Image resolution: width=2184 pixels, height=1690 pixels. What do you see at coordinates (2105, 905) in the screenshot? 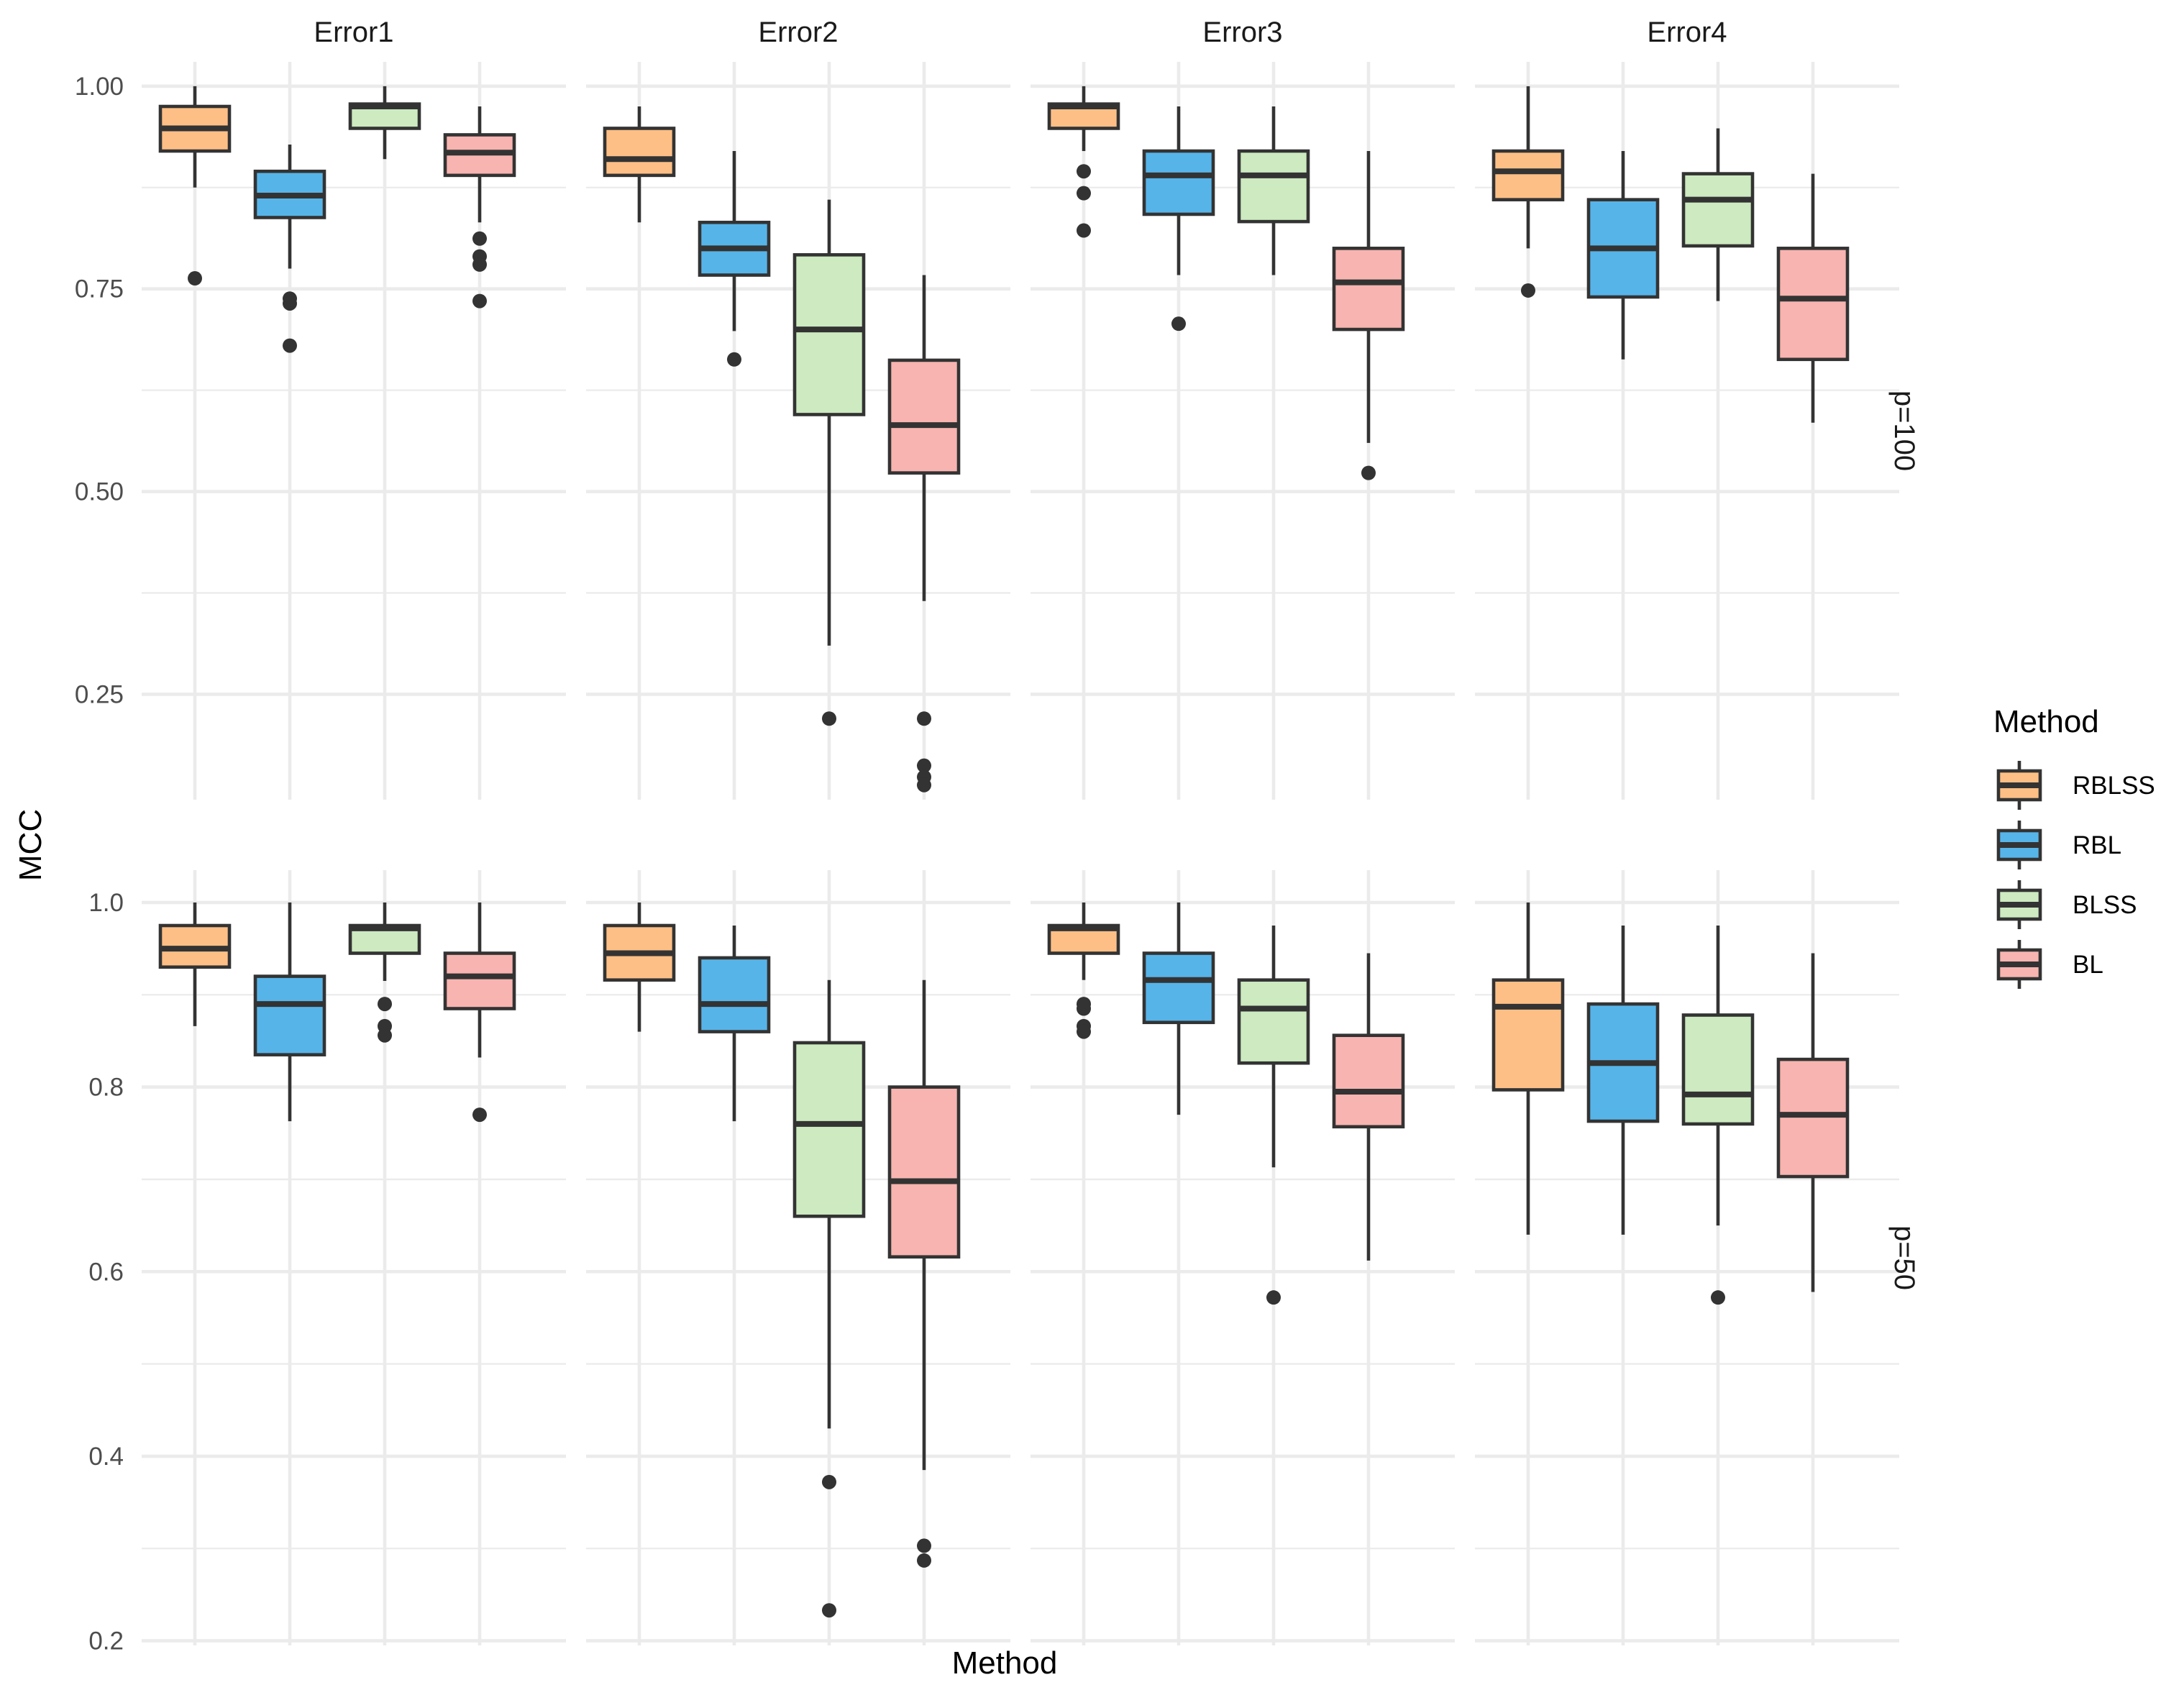
I see `legend-label-blss: BLSS` at bounding box center [2105, 905].